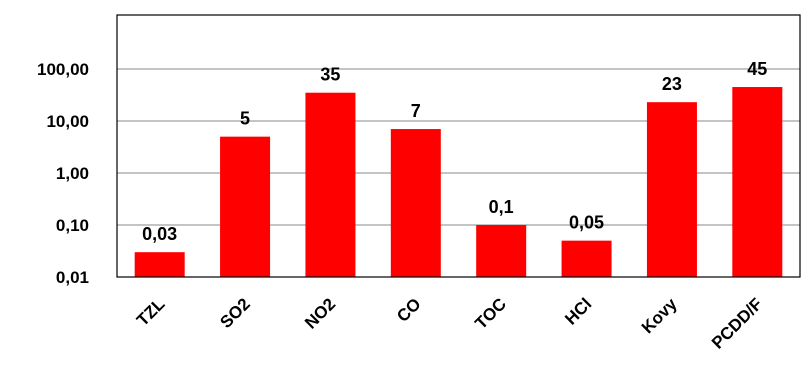  I want to click on x-tick-label: CO, so click(408, 309).